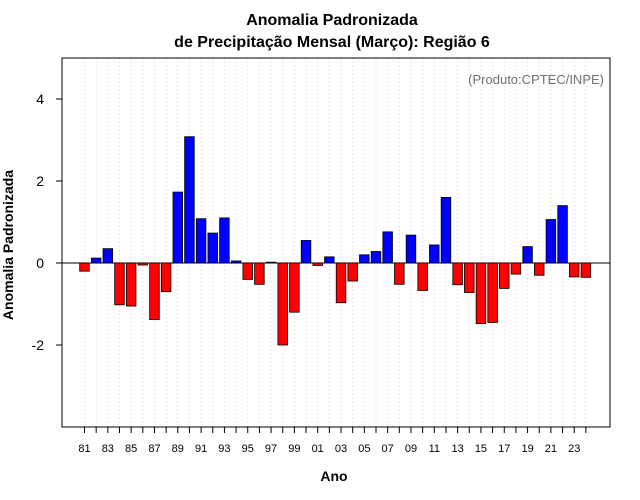 The image size is (640, 500). What do you see at coordinates (364, 259) in the screenshot?
I see `bar-2005` at bounding box center [364, 259].